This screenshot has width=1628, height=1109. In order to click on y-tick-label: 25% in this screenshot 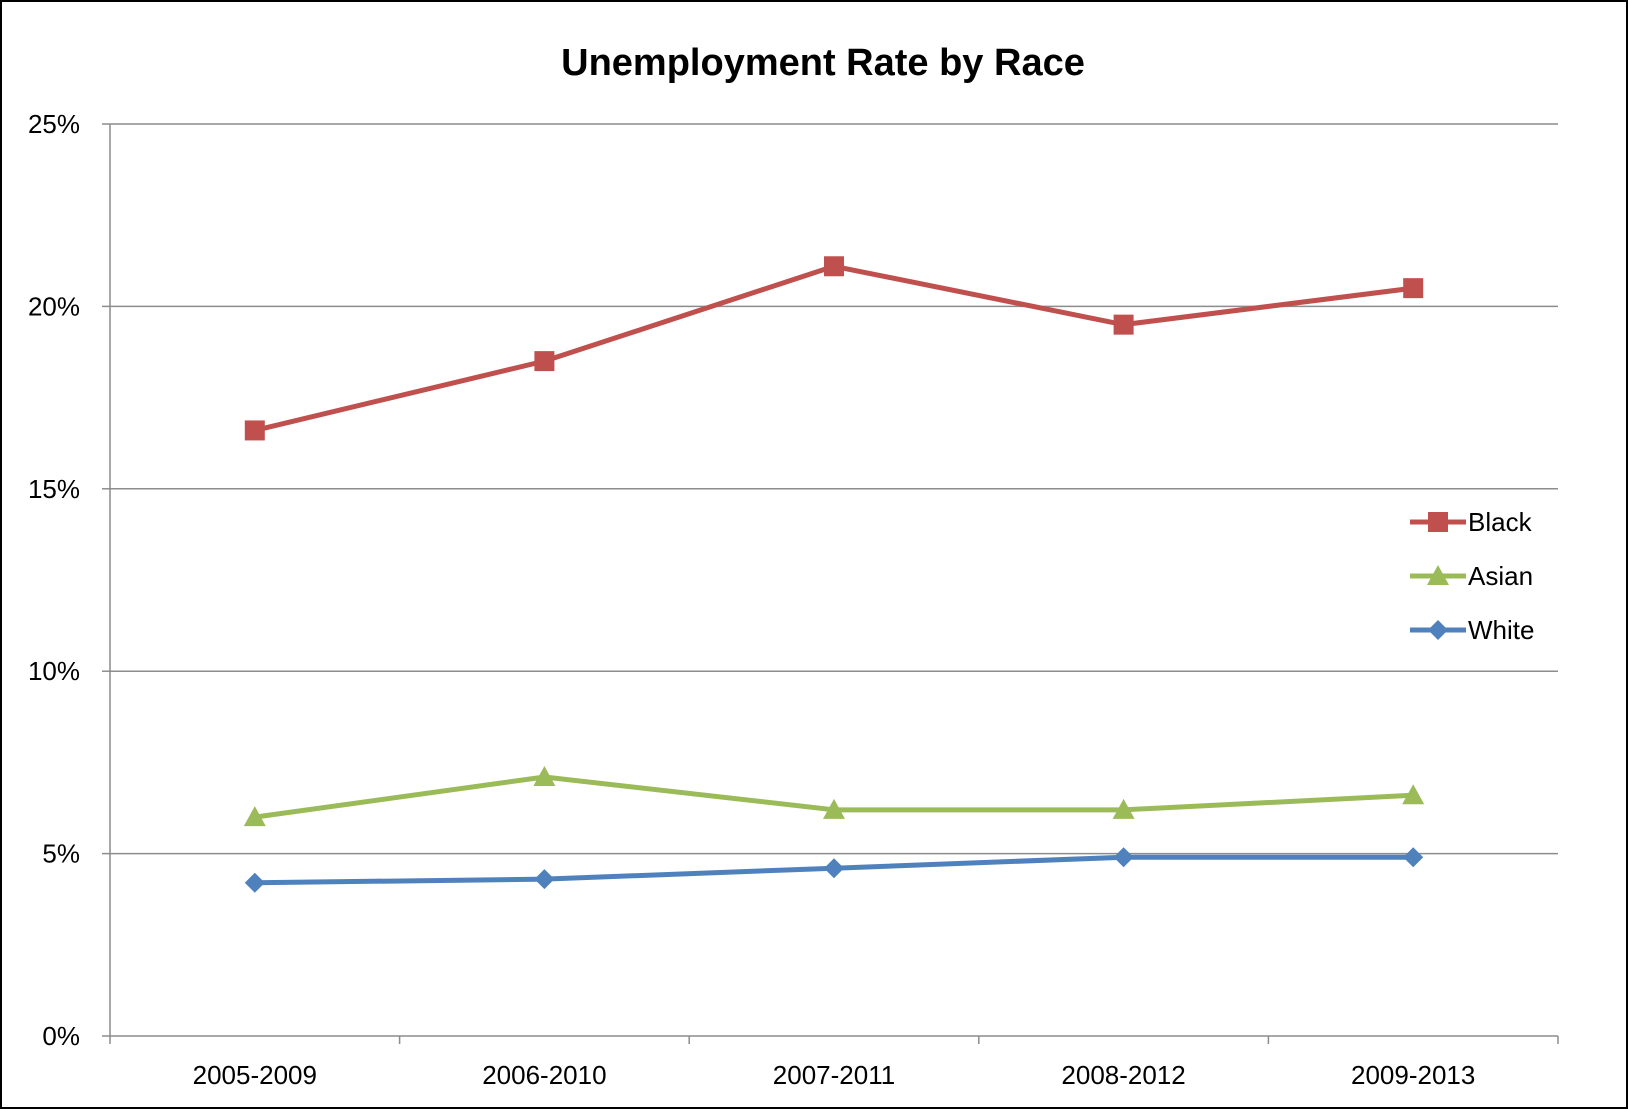, I will do `click(54, 124)`.